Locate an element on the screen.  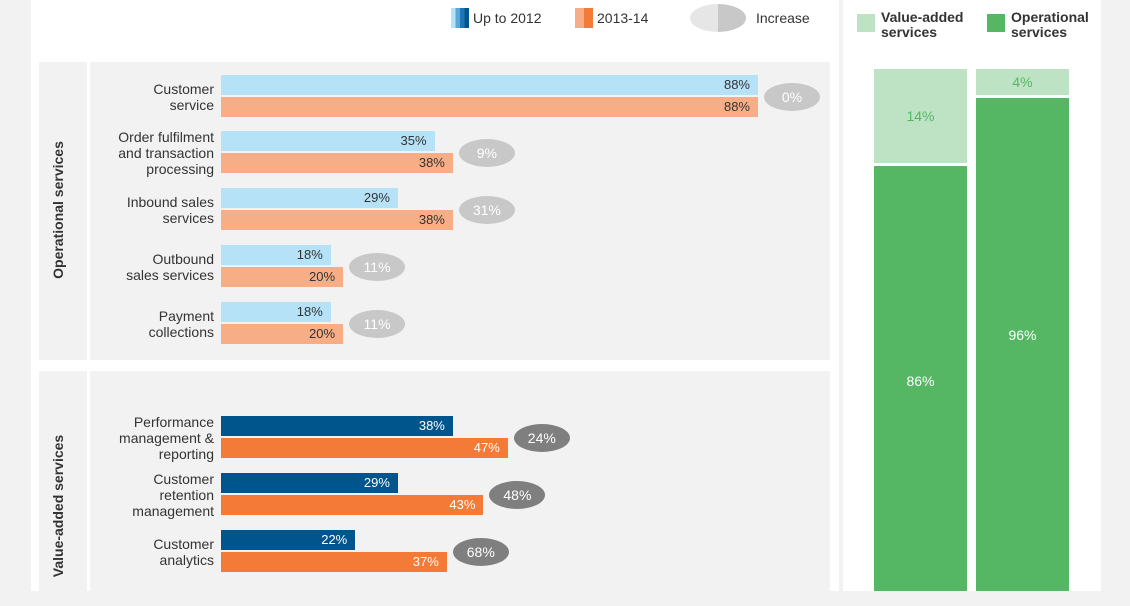
bar-category-label: Performance management & reporting is located at coordinates (134, 438).